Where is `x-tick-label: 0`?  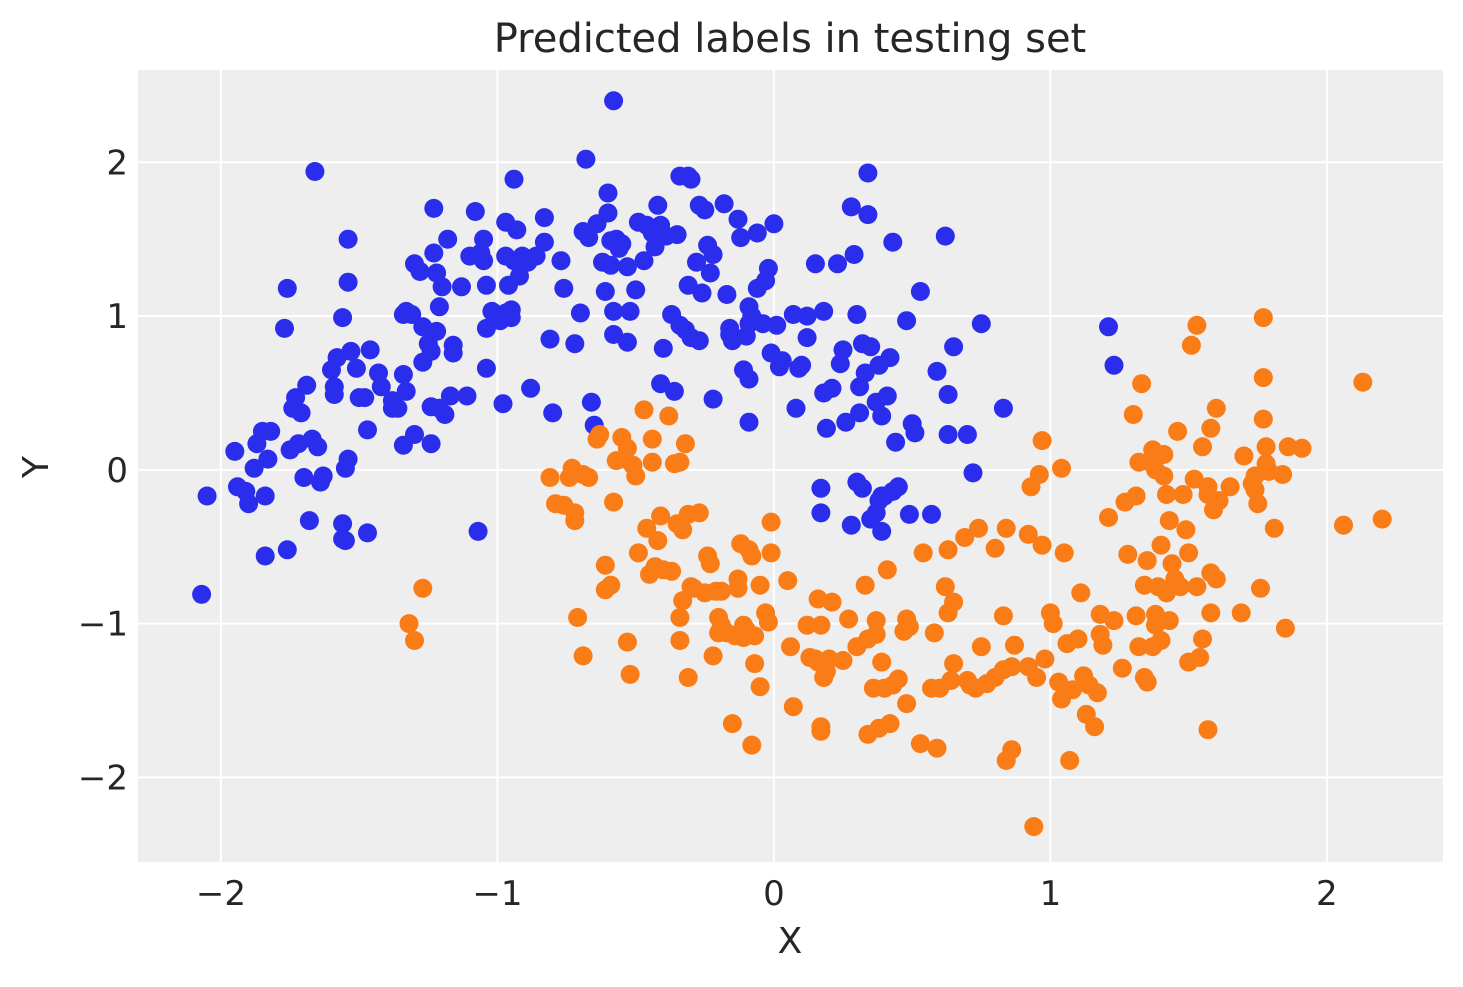
x-tick-label: 0 is located at coordinates (774, 894).